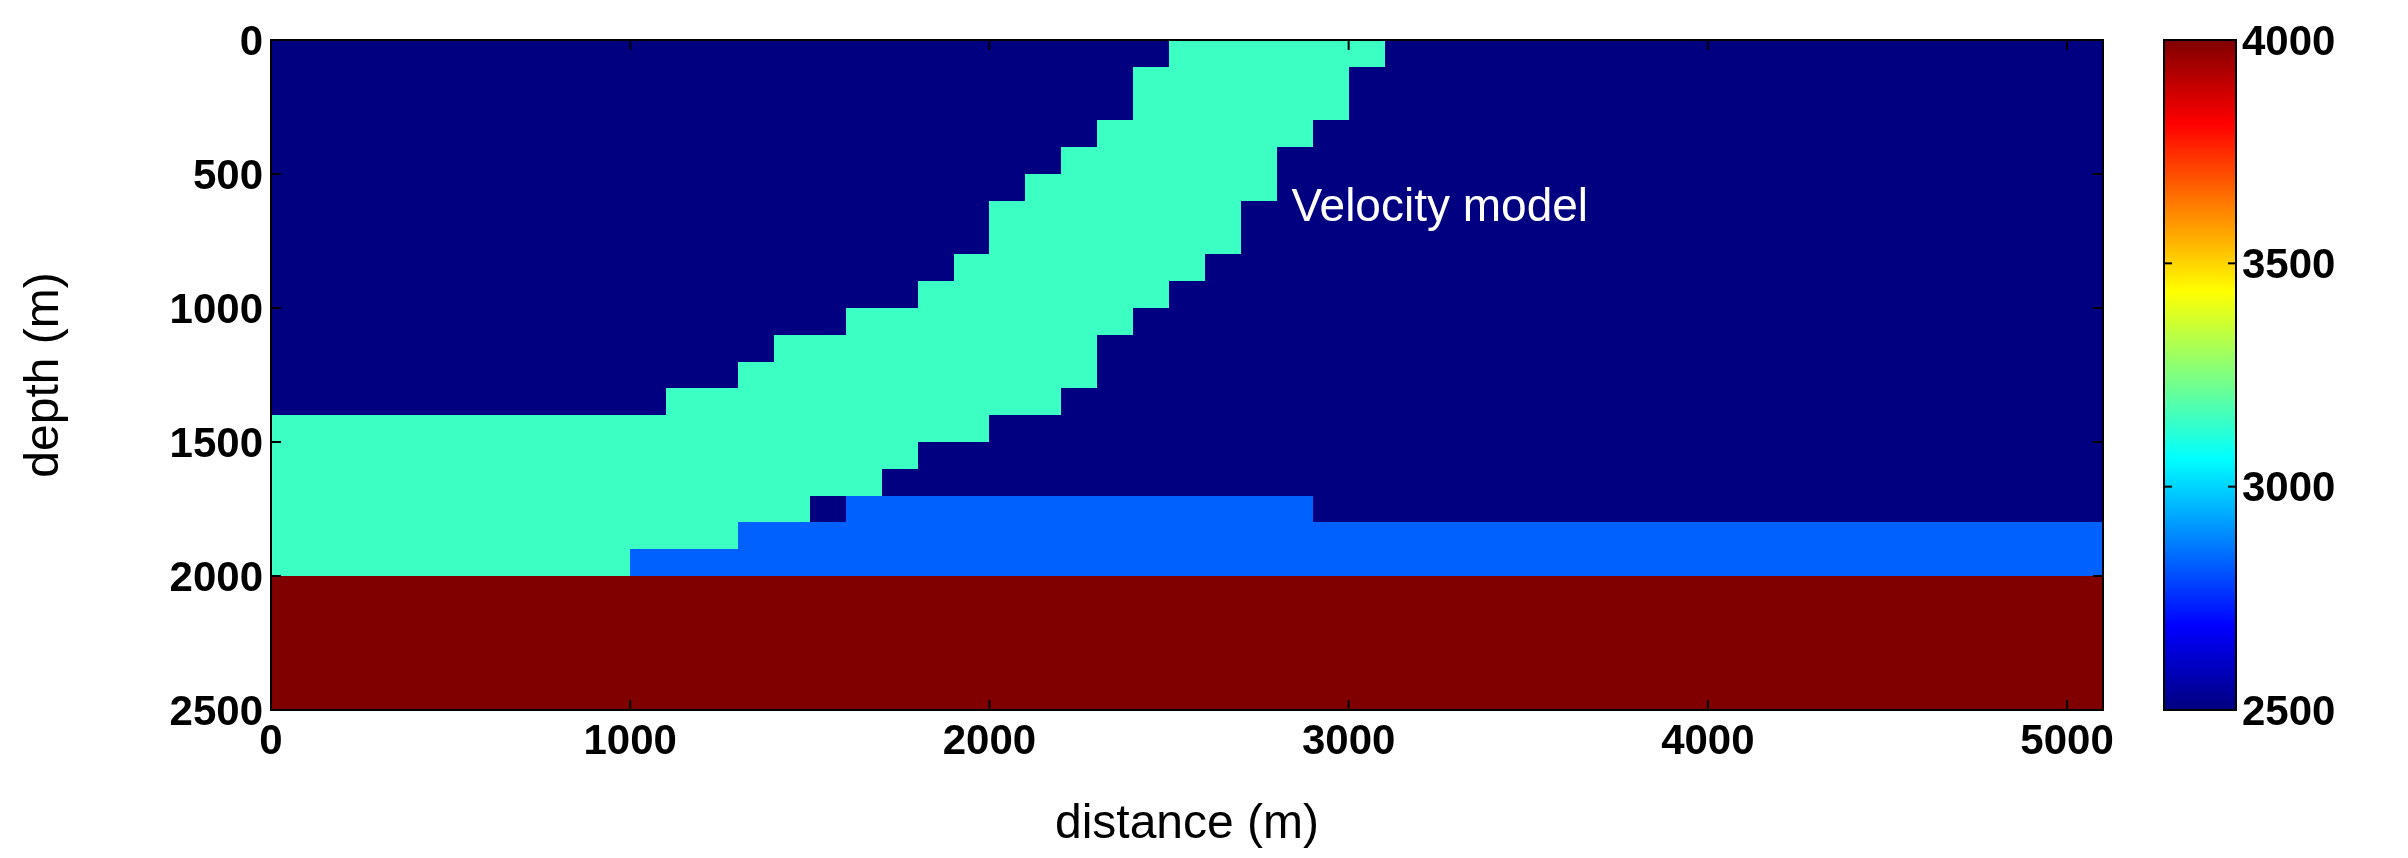  What do you see at coordinates (2289, 487) in the screenshot?
I see `color-bar-label: 3000` at bounding box center [2289, 487].